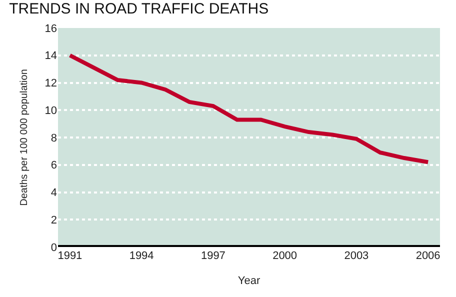  What do you see at coordinates (428, 256) in the screenshot?
I see `x-tick-label: 2006` at bounding box center [428, 256].